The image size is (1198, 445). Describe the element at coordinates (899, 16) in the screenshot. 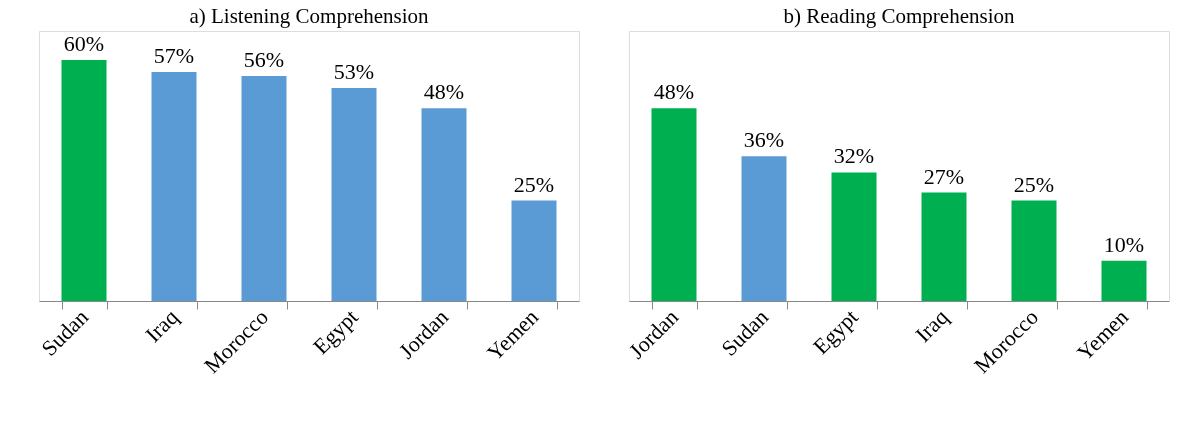

I see `chart-title: b) Reading Comprehension` at that location.